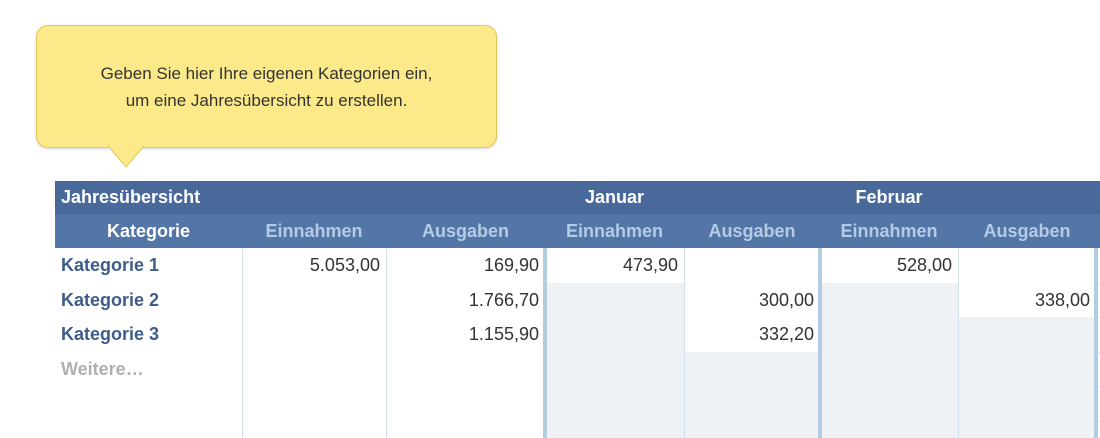  Describe the element at coordinates (131, 197) in the screenshot. I see `table-title: Jahresübersicht` at that location.